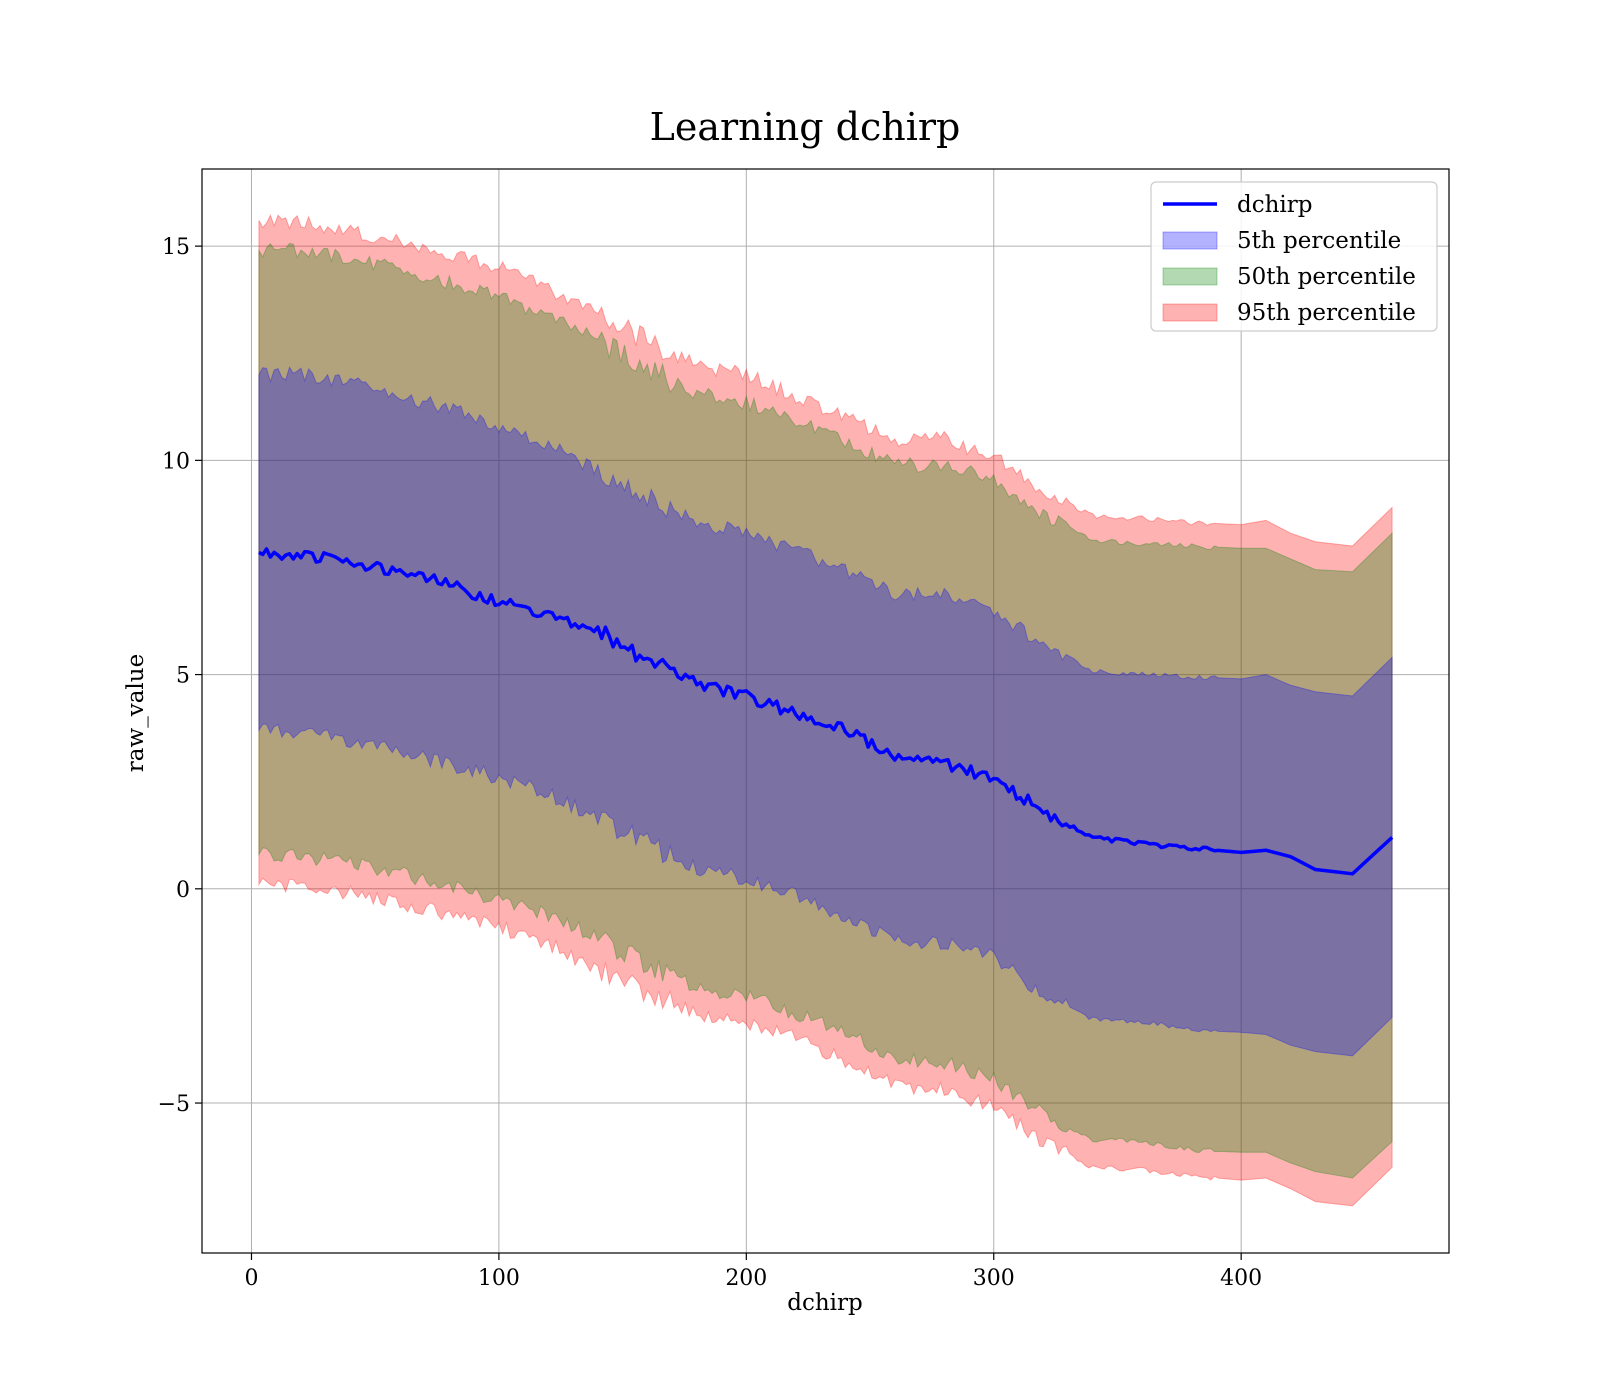  I want to click on y-axis-ticks: −5 0 5 10 15, so click(180, 676).